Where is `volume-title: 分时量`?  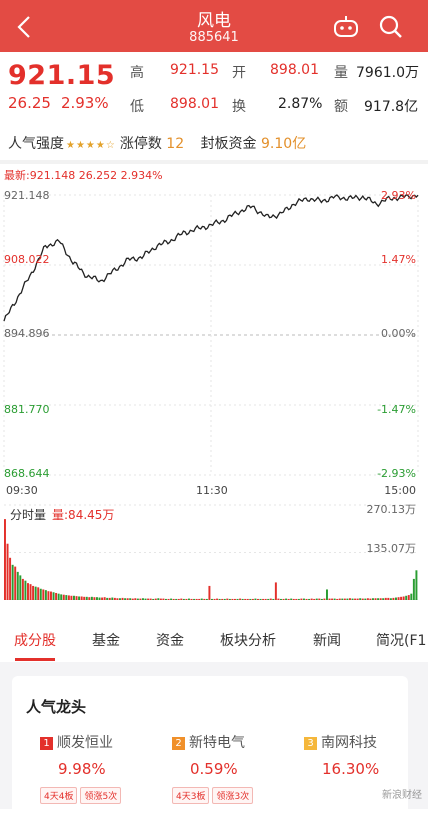
volume-title: 分时量 is located at coordinates (28, 515).